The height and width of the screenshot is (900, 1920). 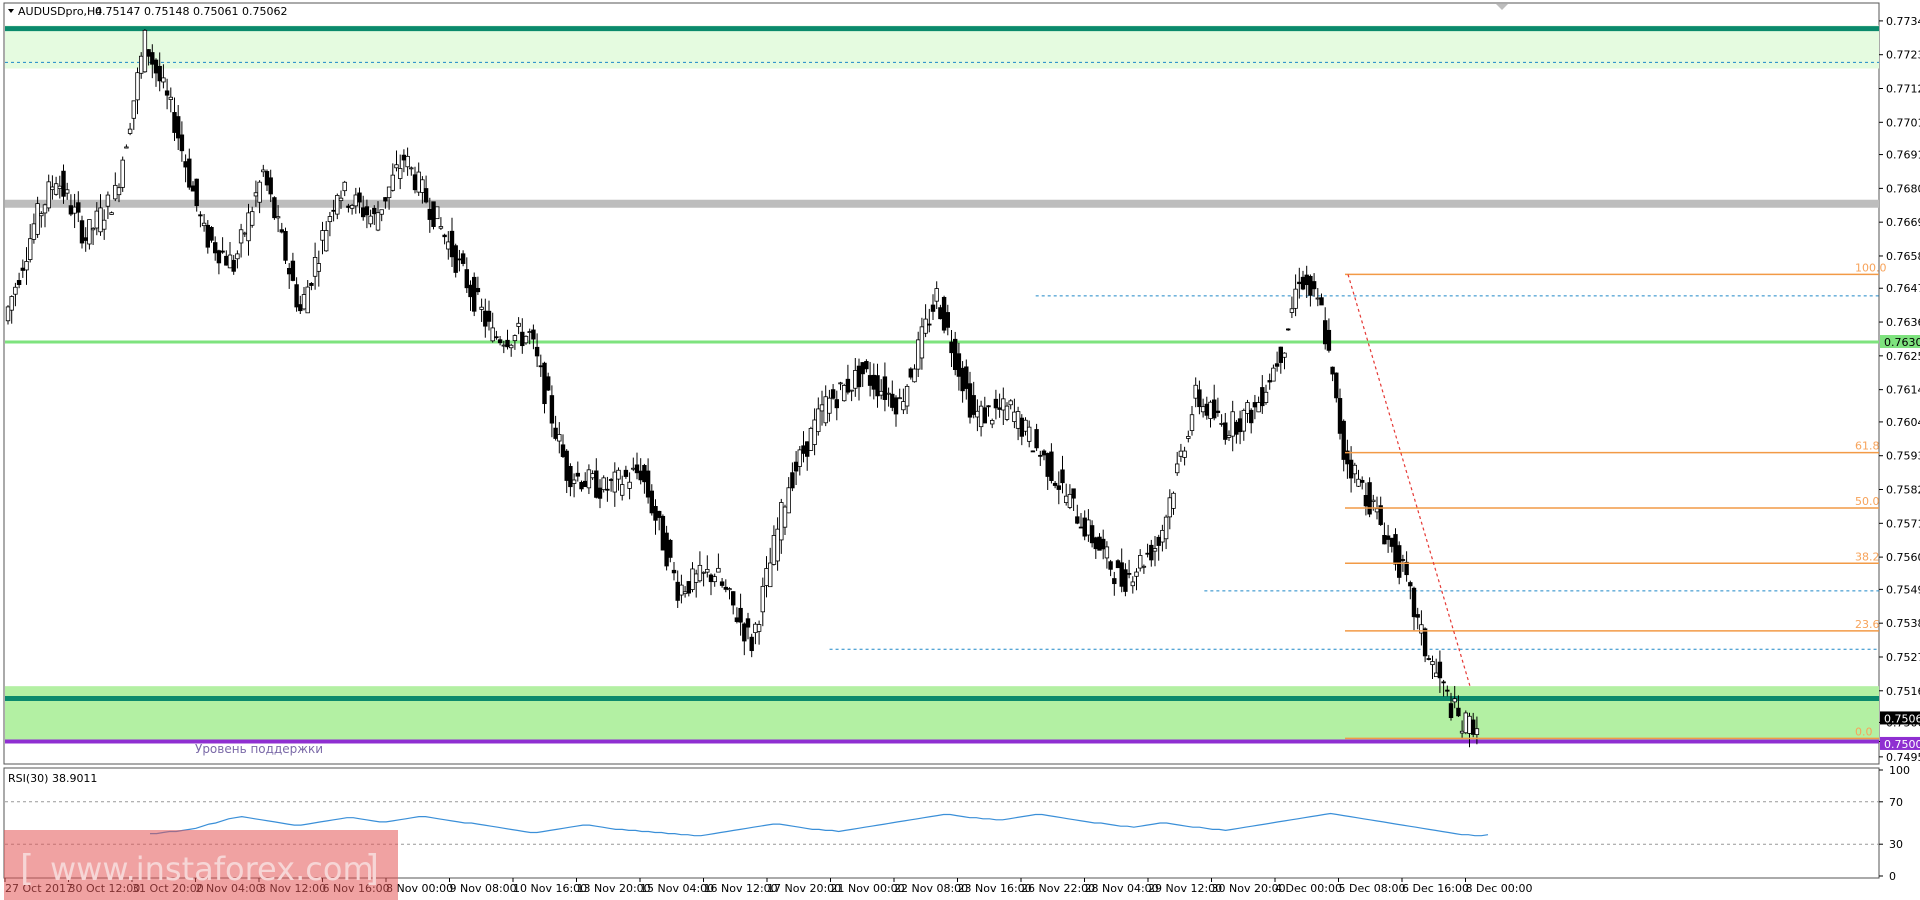 What do you see at coordinates (201, 865) in the screenshot?
I see `watermark-background` at bounding box center [201, 865].